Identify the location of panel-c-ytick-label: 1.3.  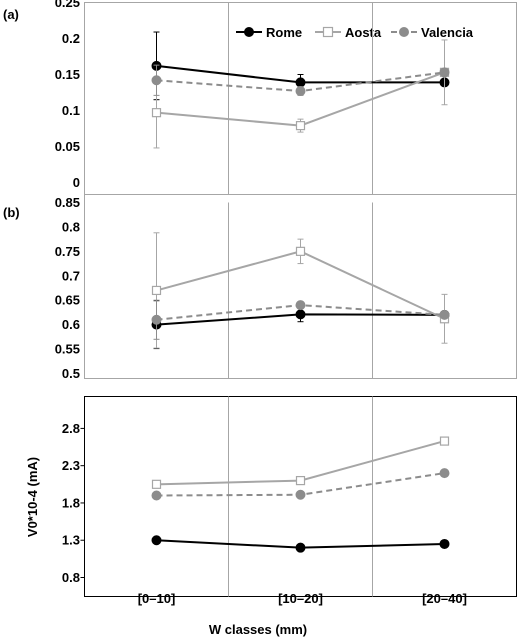
(71, 540).